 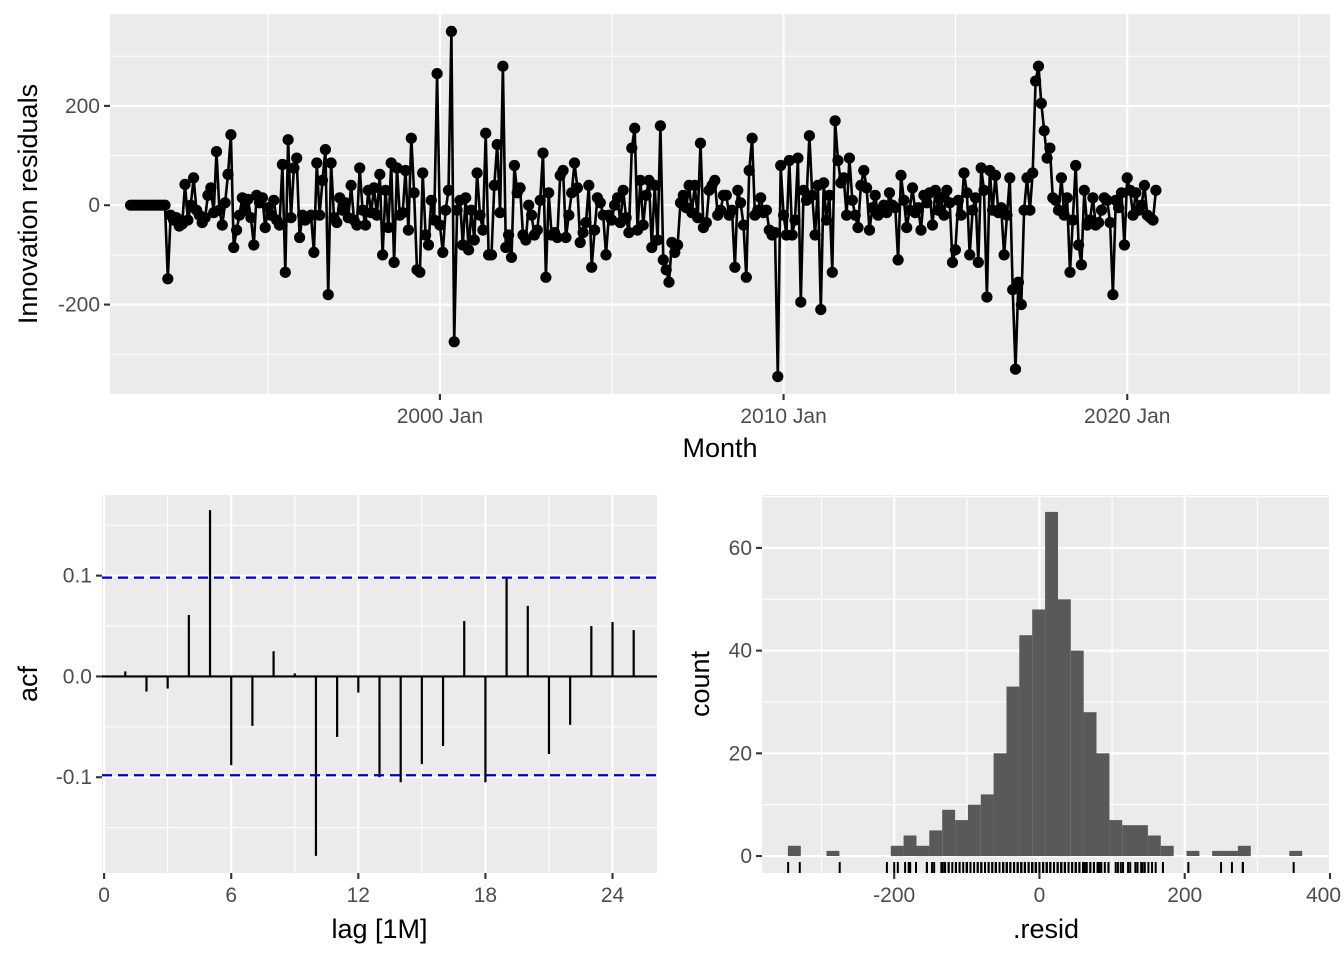 I want to click on y-axis-title: Innovation residuals, so click(x=28, y=204).